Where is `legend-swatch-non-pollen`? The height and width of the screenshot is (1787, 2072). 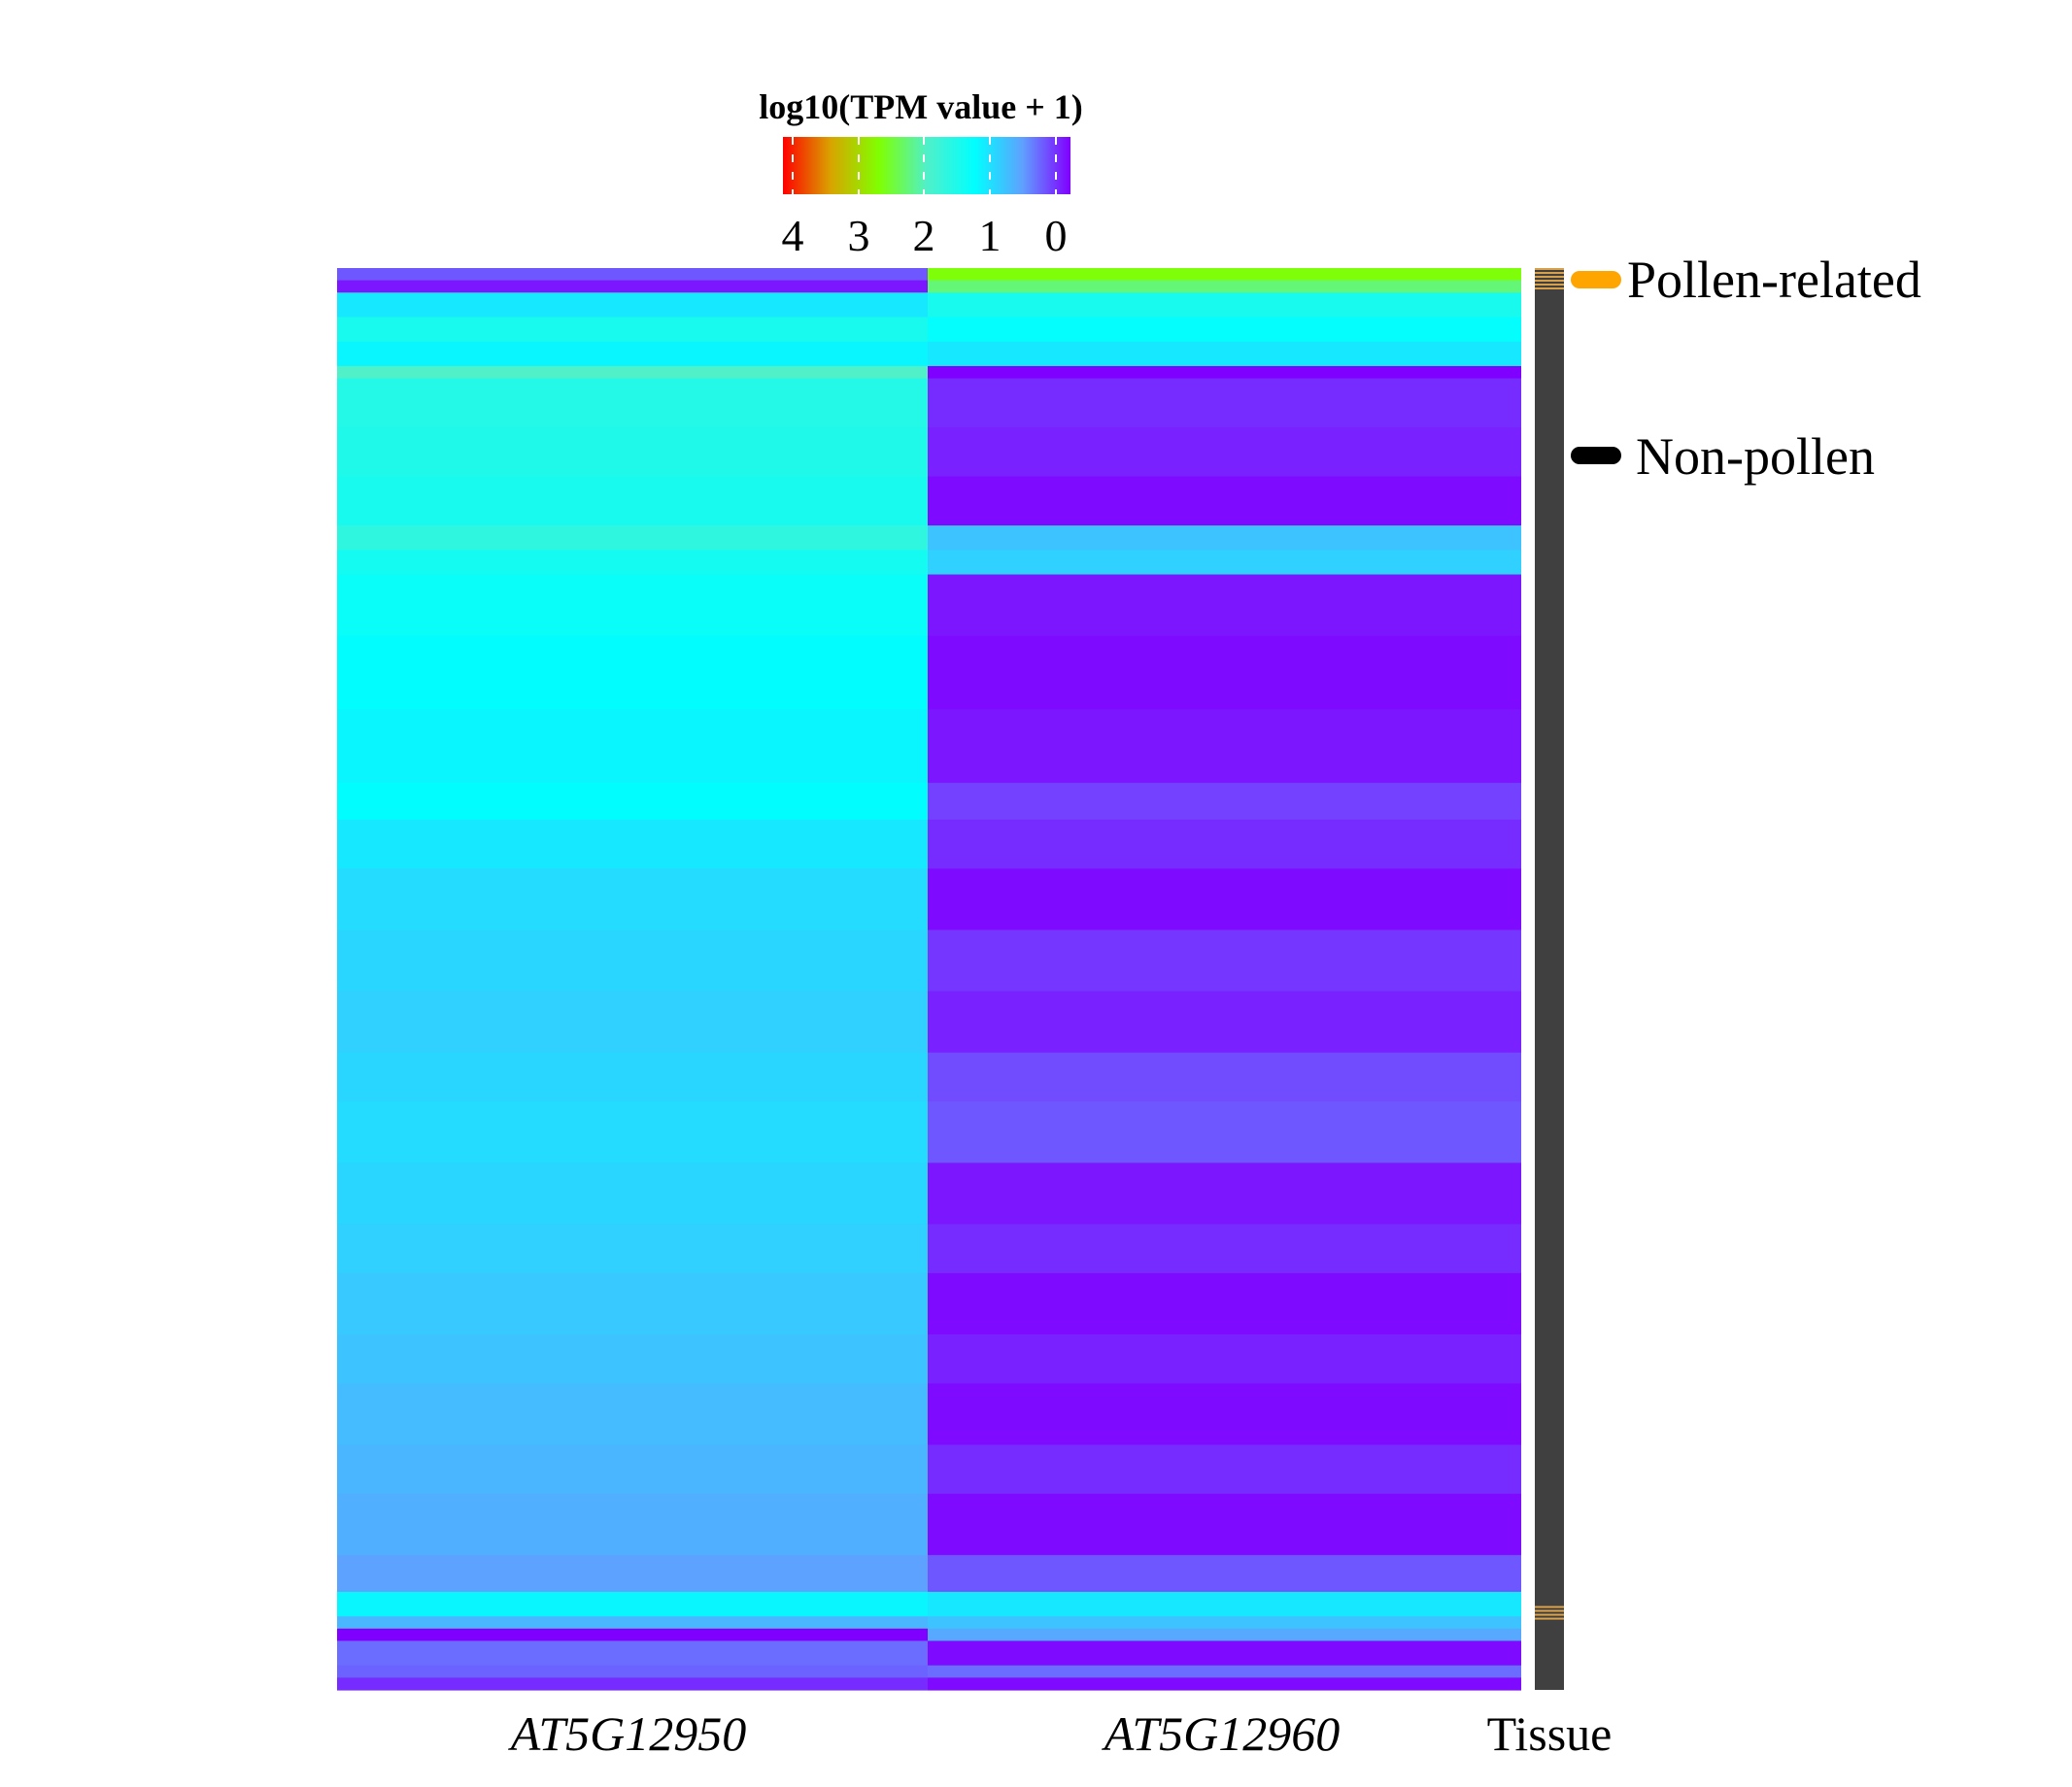 legend-swatch-non-pollen is located at coordinates (1596, 456).